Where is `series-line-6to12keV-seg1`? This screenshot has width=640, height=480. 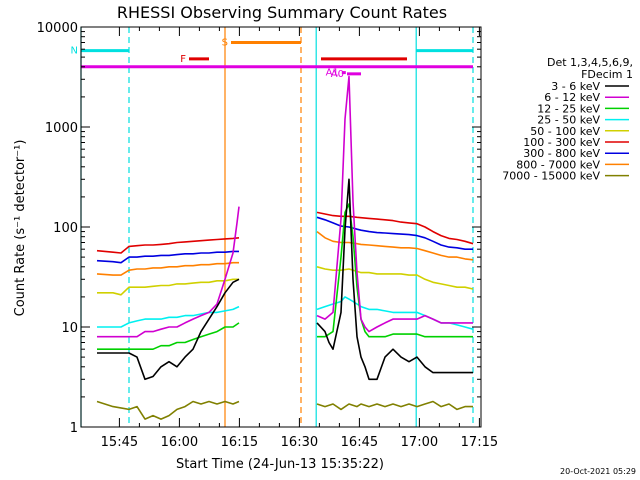
series-line-6to12keV-seg1 is located at coordinates (394, 204).